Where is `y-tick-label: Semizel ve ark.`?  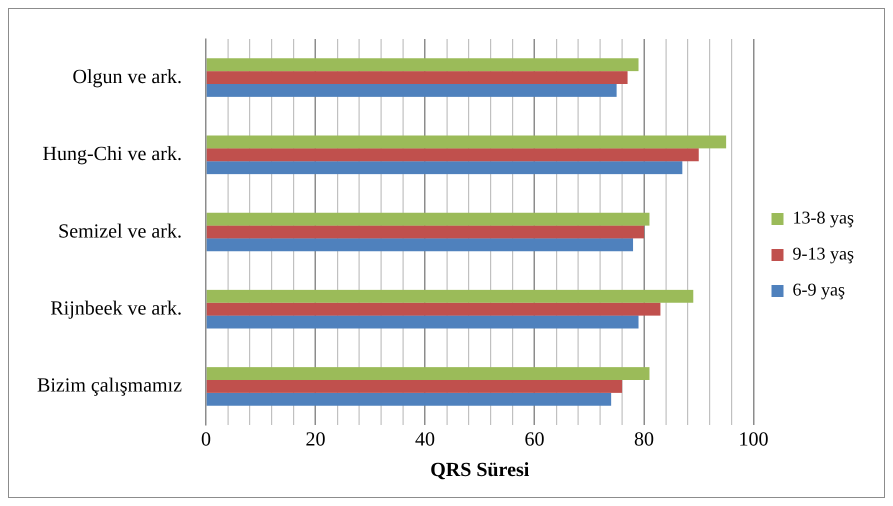 y-tick-label: Semizel ve ark. is located at coordinates (120, 231).